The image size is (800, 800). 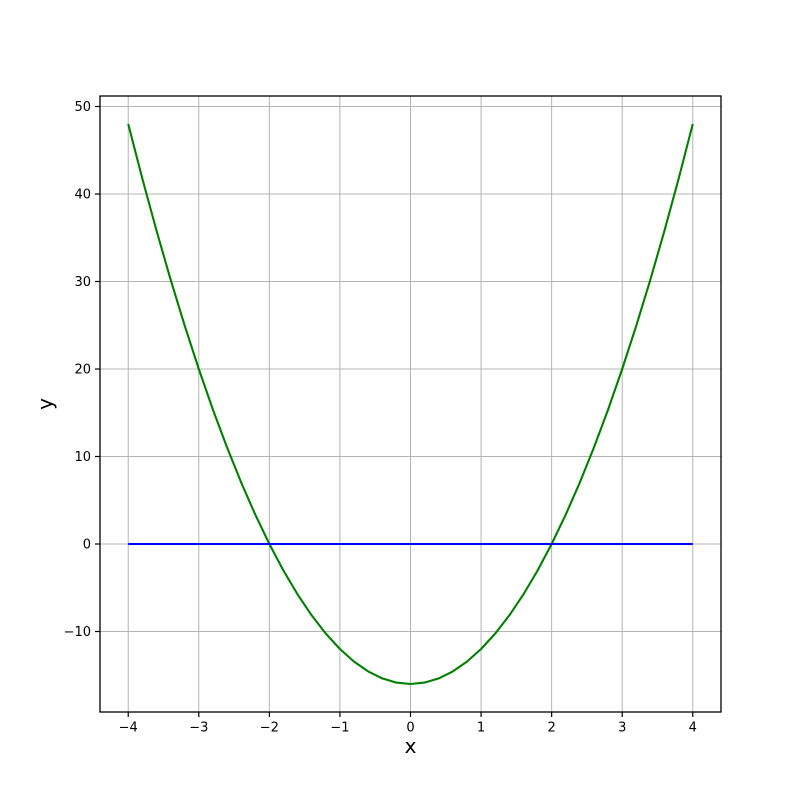 I want to click on x-tick-label: −4, so click(x=128, y=728).